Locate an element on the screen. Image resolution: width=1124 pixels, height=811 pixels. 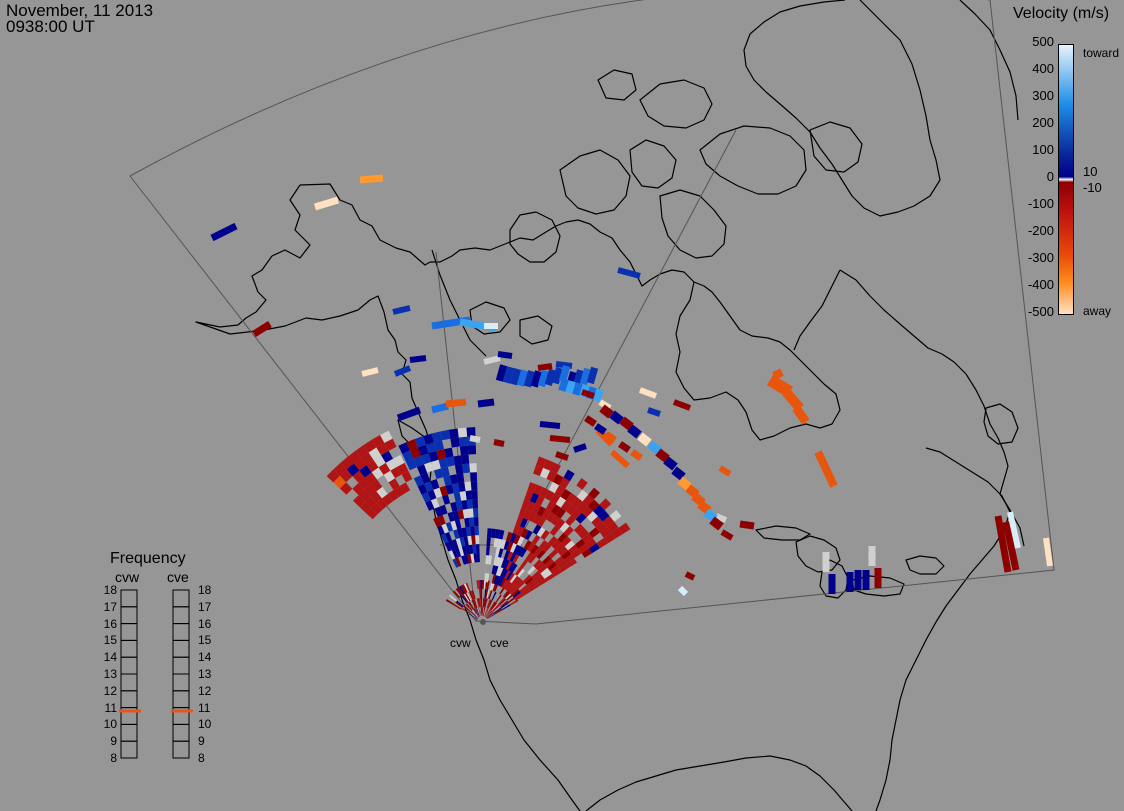
frequency-scale-label: 11 is located at coordinates (204, 707).